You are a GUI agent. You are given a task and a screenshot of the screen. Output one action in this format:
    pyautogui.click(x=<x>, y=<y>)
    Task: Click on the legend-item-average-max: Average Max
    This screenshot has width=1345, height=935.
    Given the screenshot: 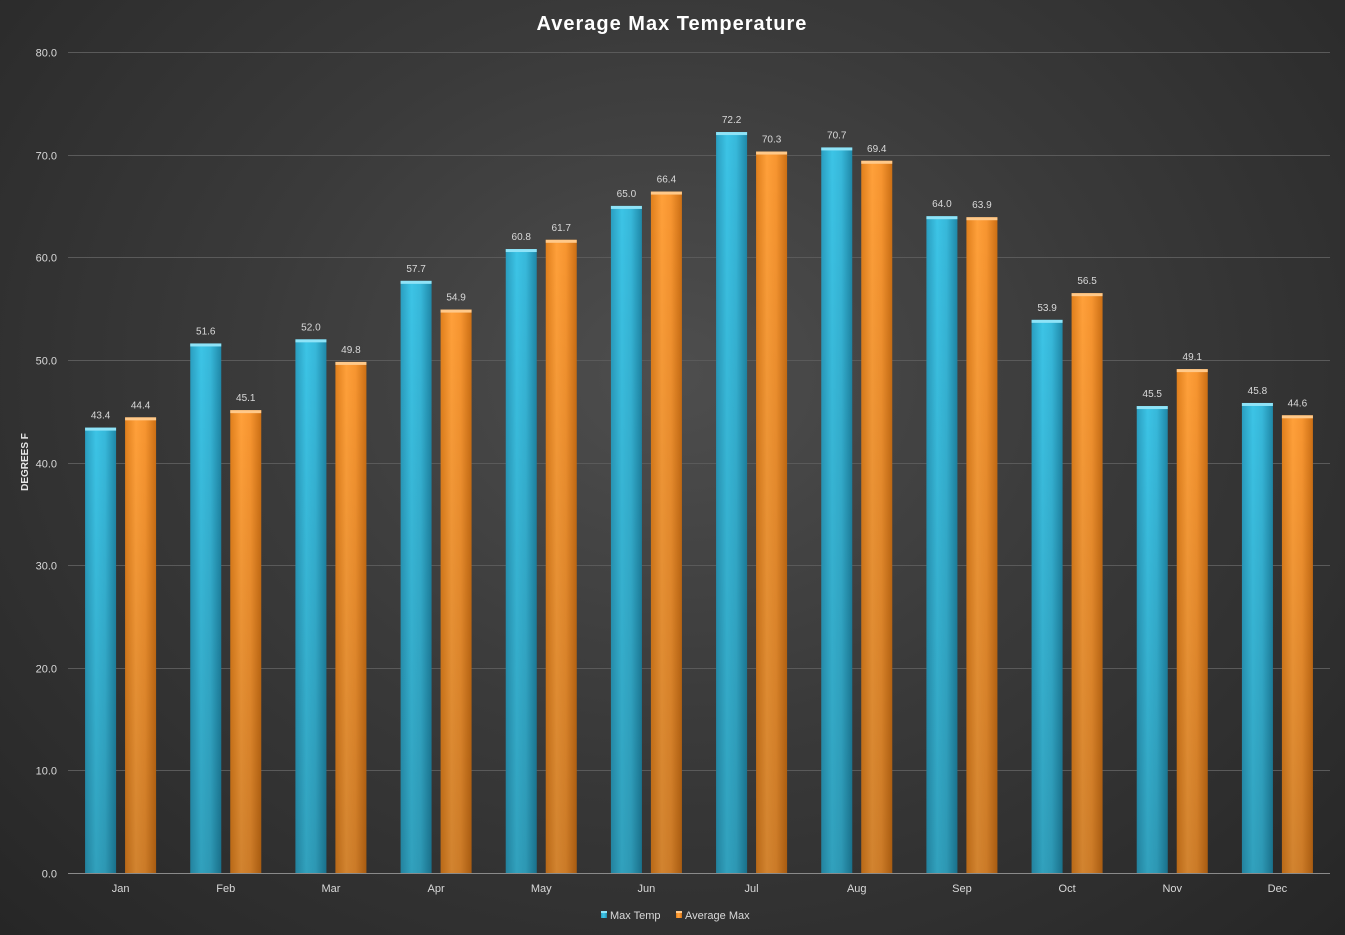 What is the action you would take?
    pyautogui.click(x=713, y=916)
    